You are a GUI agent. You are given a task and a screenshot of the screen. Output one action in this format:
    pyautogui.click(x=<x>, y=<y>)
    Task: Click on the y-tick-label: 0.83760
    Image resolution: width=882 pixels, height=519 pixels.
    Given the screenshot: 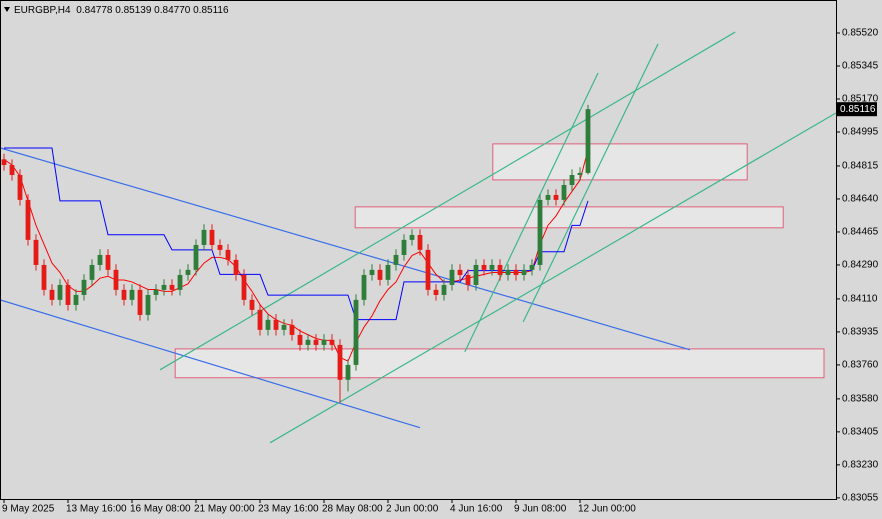 What is the action you would take?
    pyautogui.click(x=860, y=365)
    